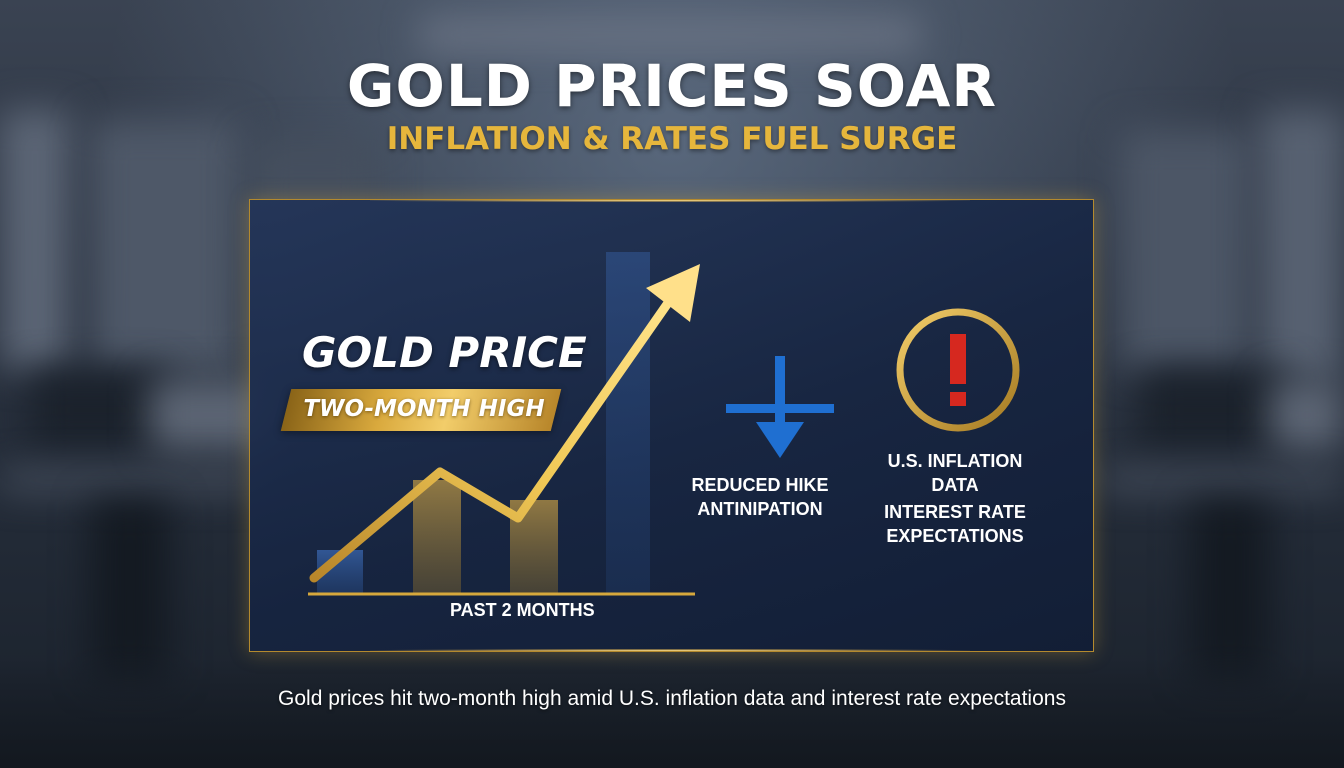 The width and height of the screenshot is (1344, 768). Describe the element at coordinates (760, 485) in the screenshot. I see `down-factor-line: REDUCED HIKE` at that location.